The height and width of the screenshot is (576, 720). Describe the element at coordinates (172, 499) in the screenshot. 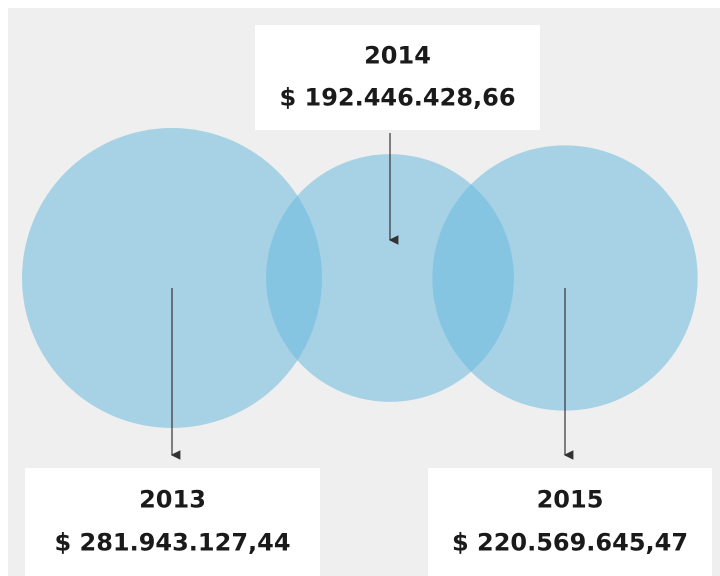

I see `year-label: 2013` at that location.